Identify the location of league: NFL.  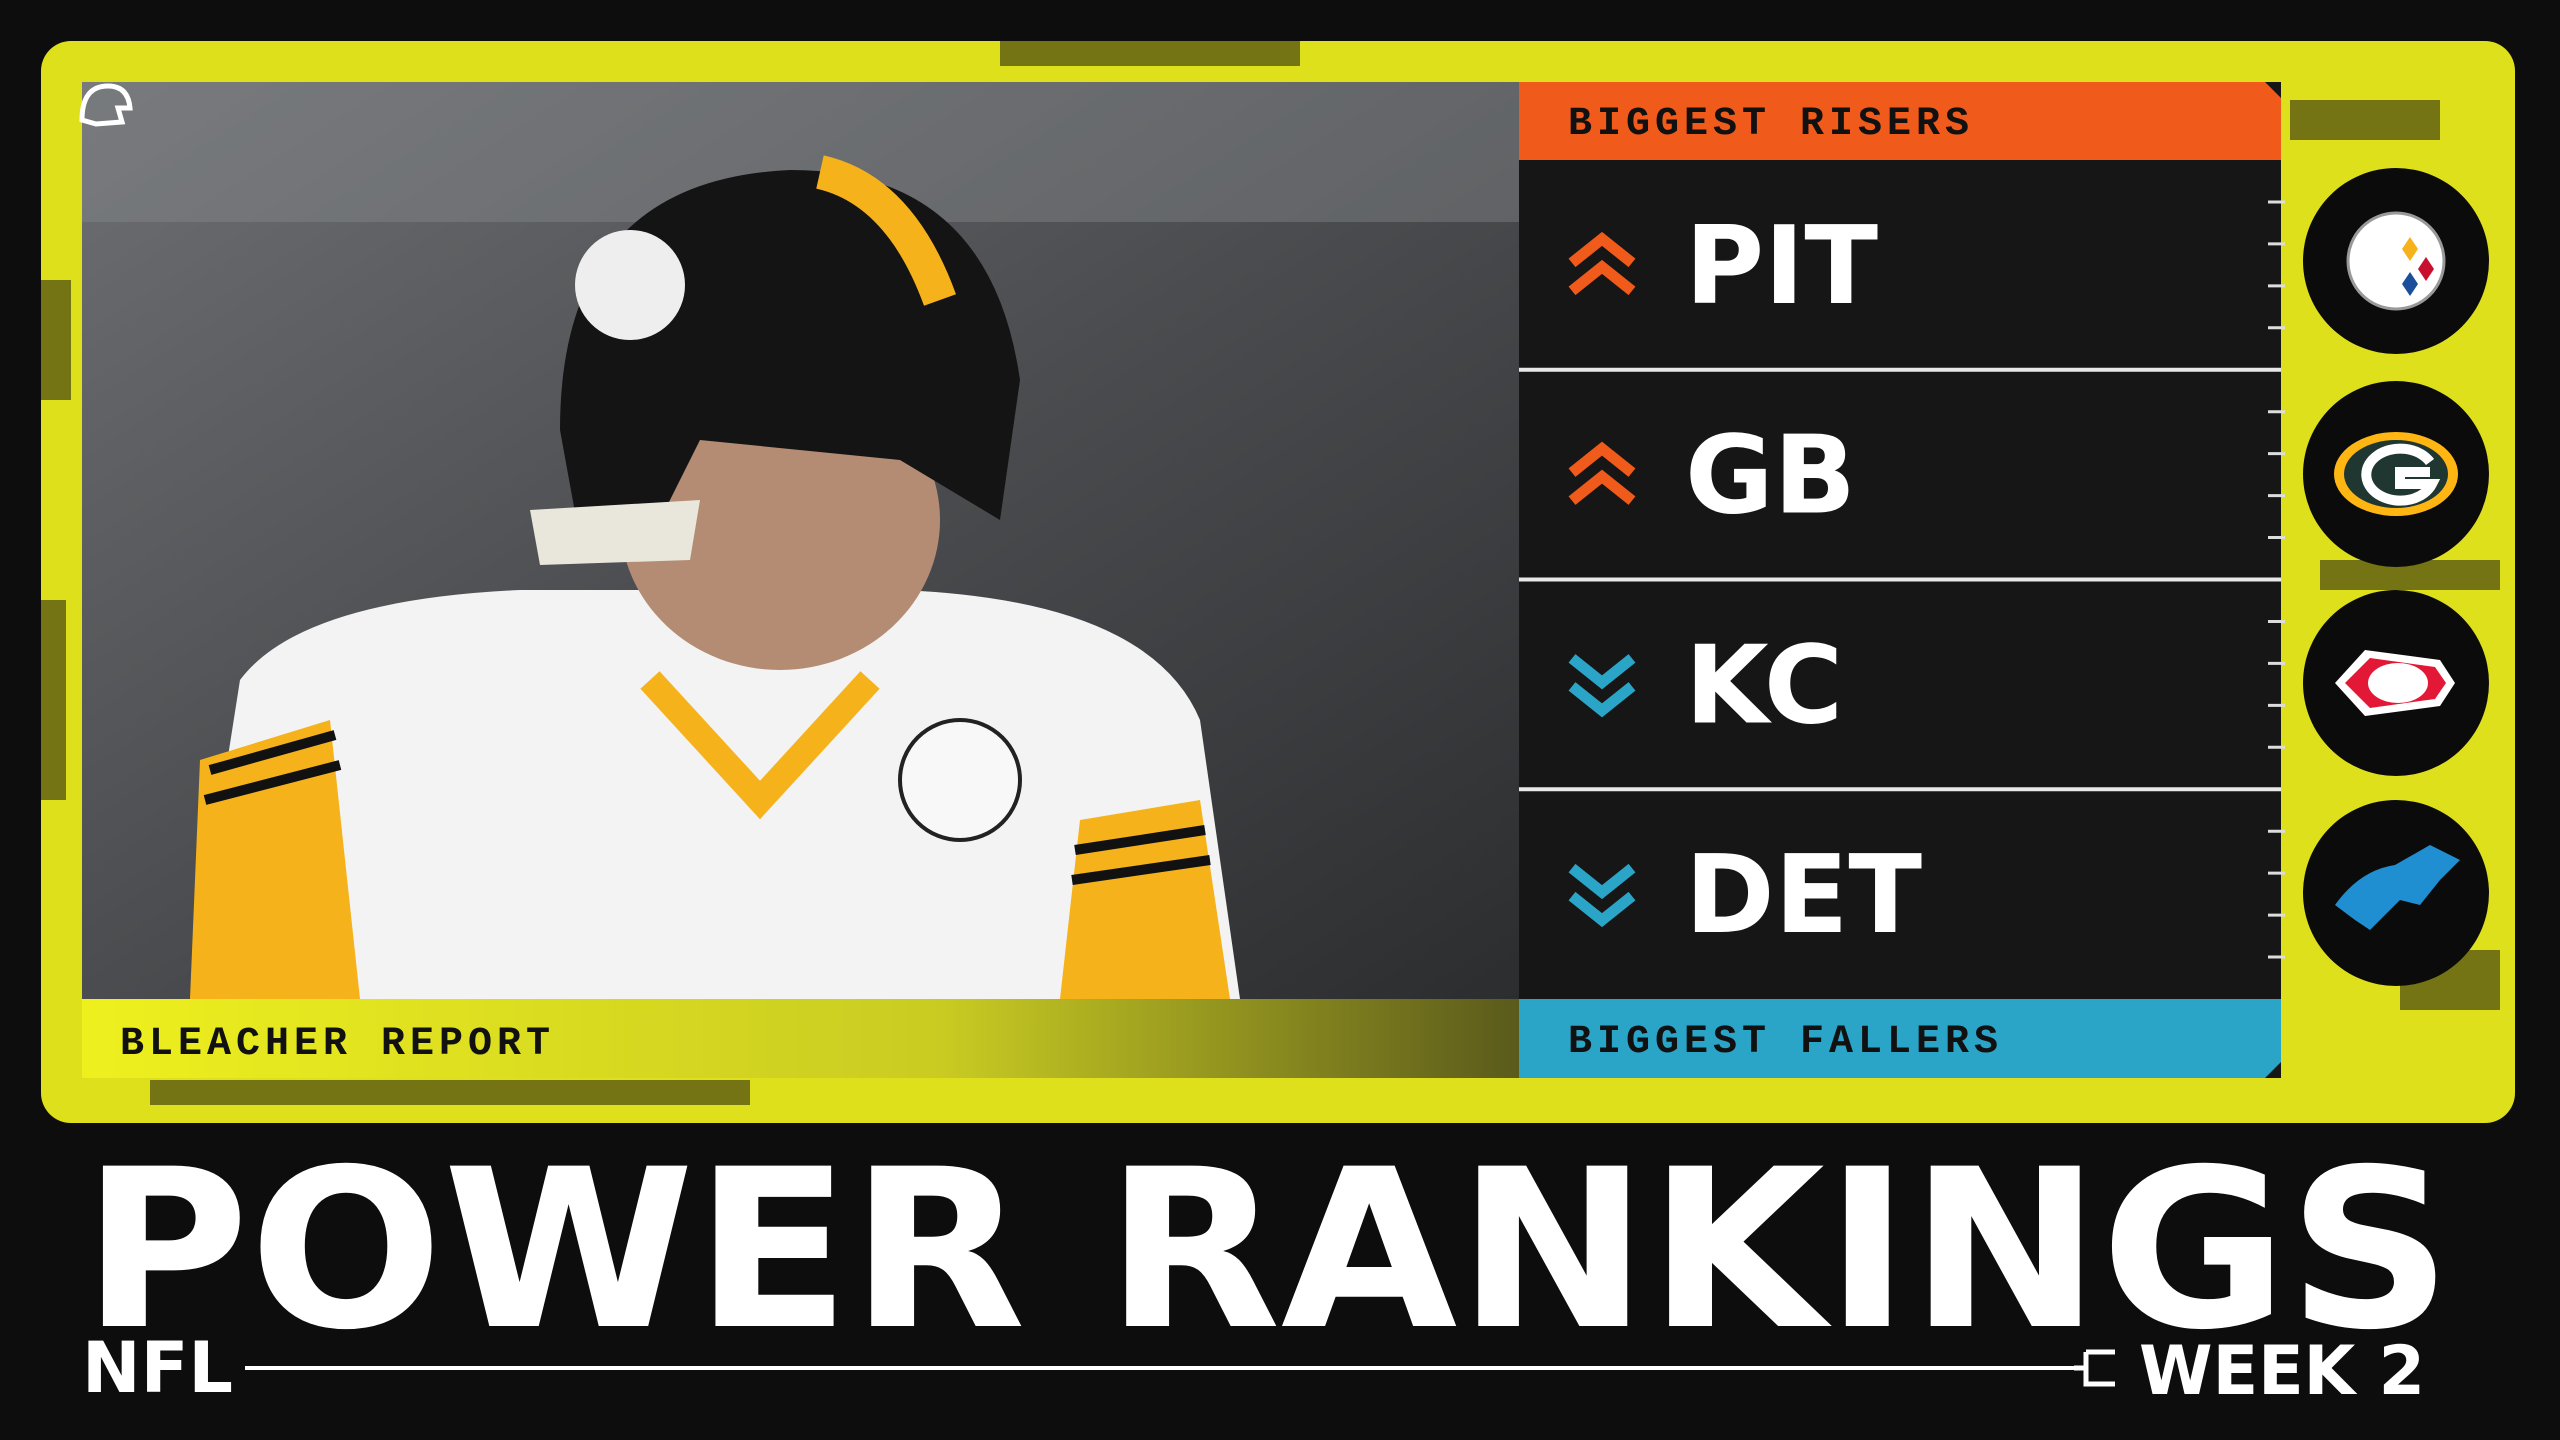
(157, 1368).